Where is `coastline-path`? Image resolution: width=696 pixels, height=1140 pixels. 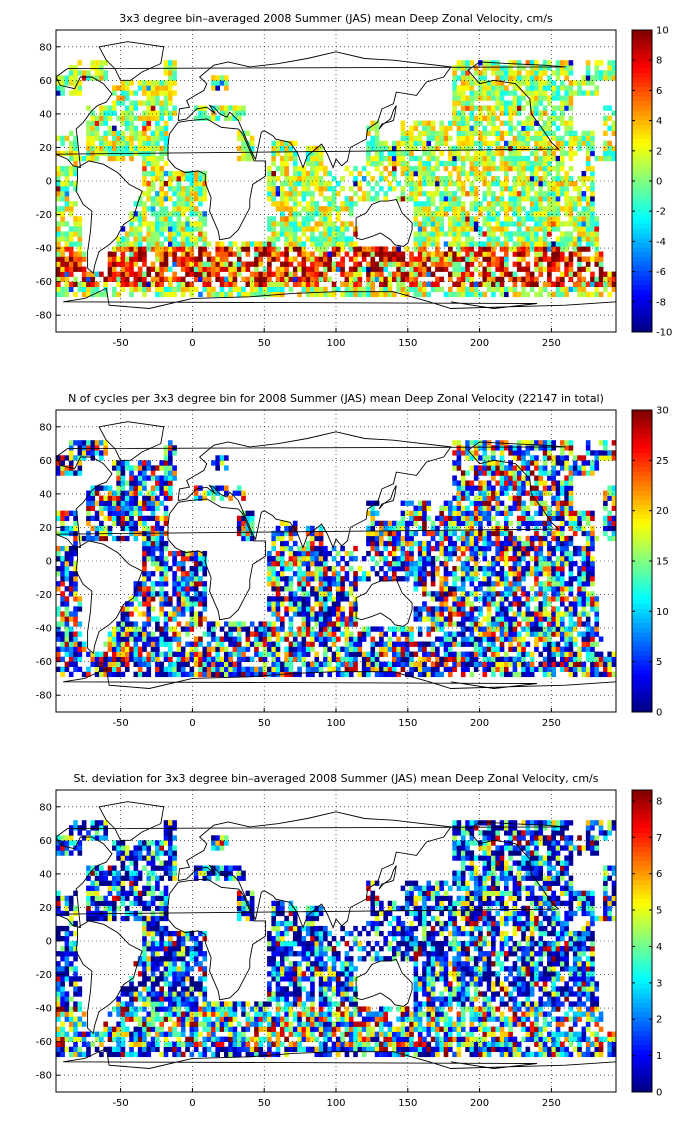
coastline-path is located at coordinates (131, 61).